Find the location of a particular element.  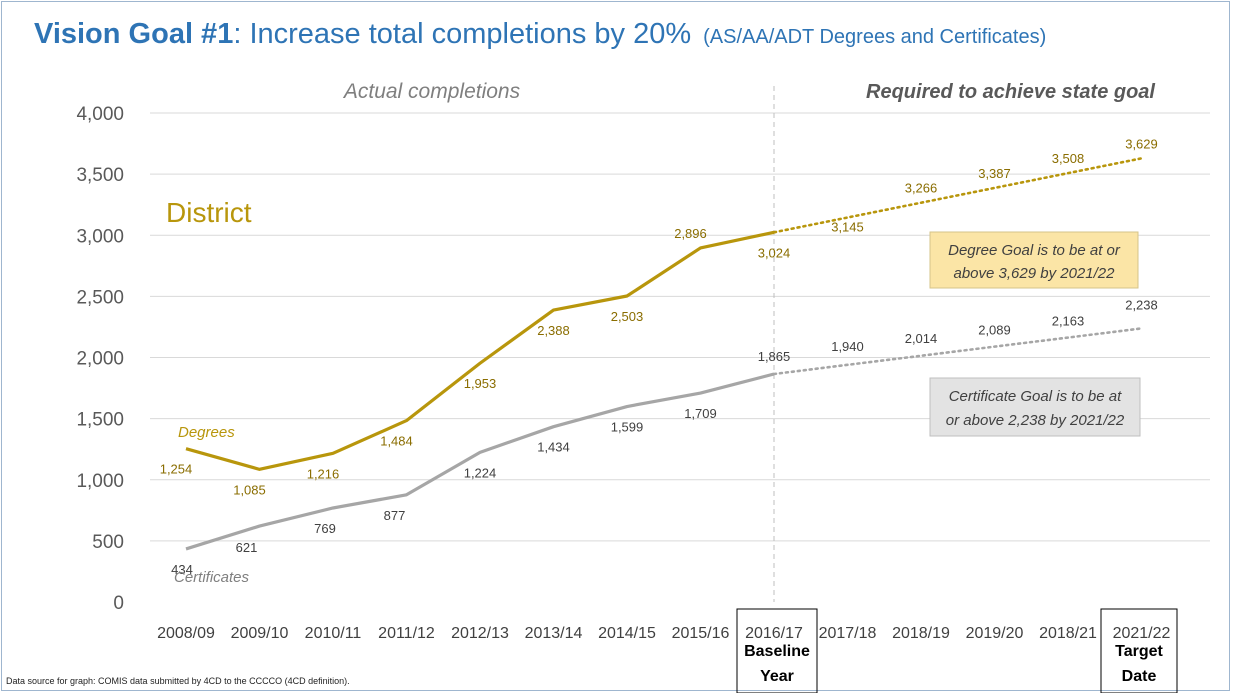

certificates-data-label: 1,224 is located at coordinates (480, 472).